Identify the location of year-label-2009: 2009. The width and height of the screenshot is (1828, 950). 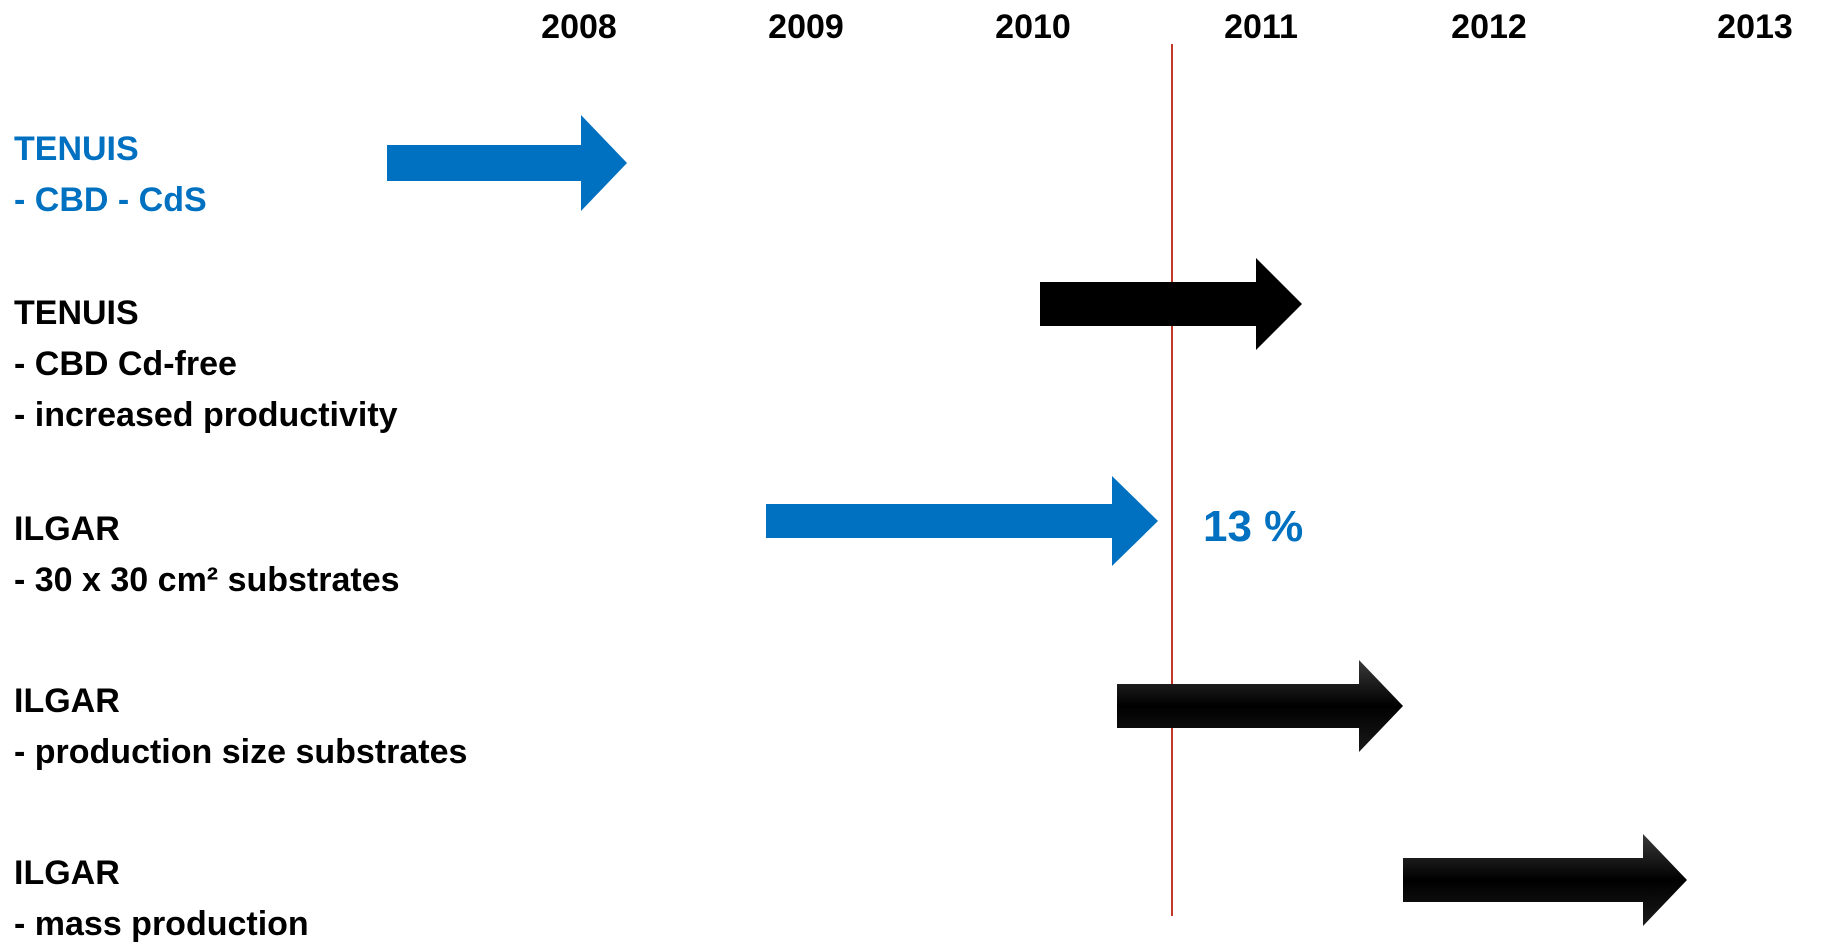
(806, 27).